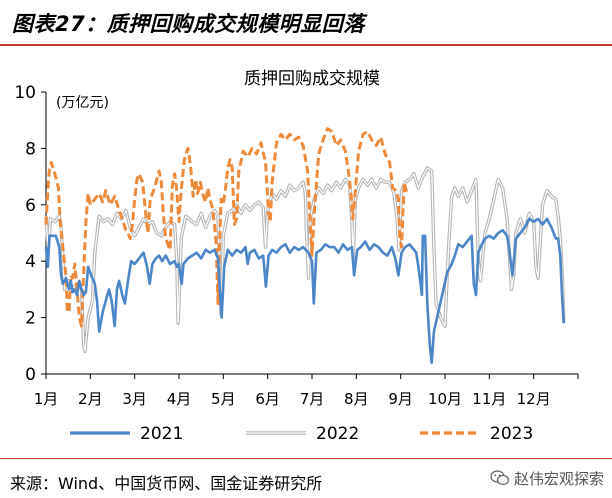 This screenshot has width=612, height=498. I want to click on y-tick-label: 4, so click(30, 262).